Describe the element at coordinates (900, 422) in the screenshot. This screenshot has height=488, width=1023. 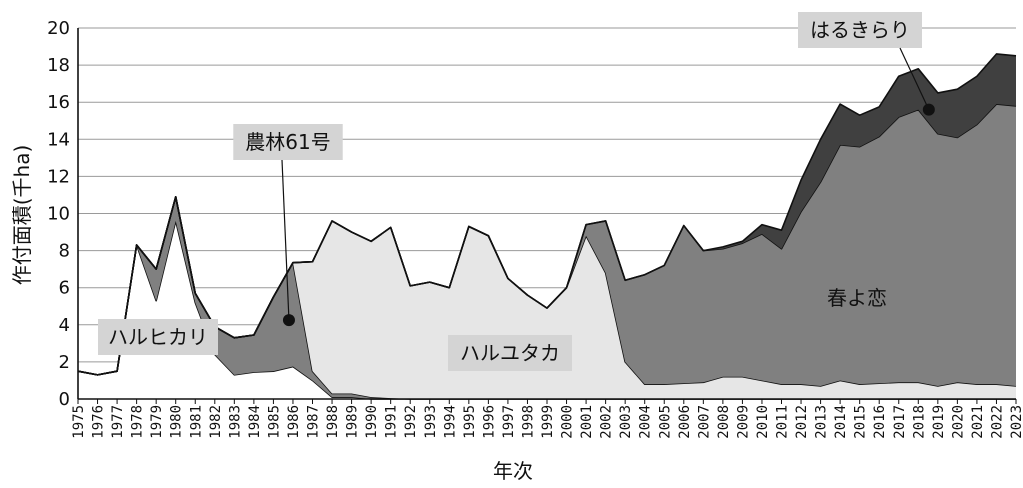
I see `x-tick-label: 2017` at that location.